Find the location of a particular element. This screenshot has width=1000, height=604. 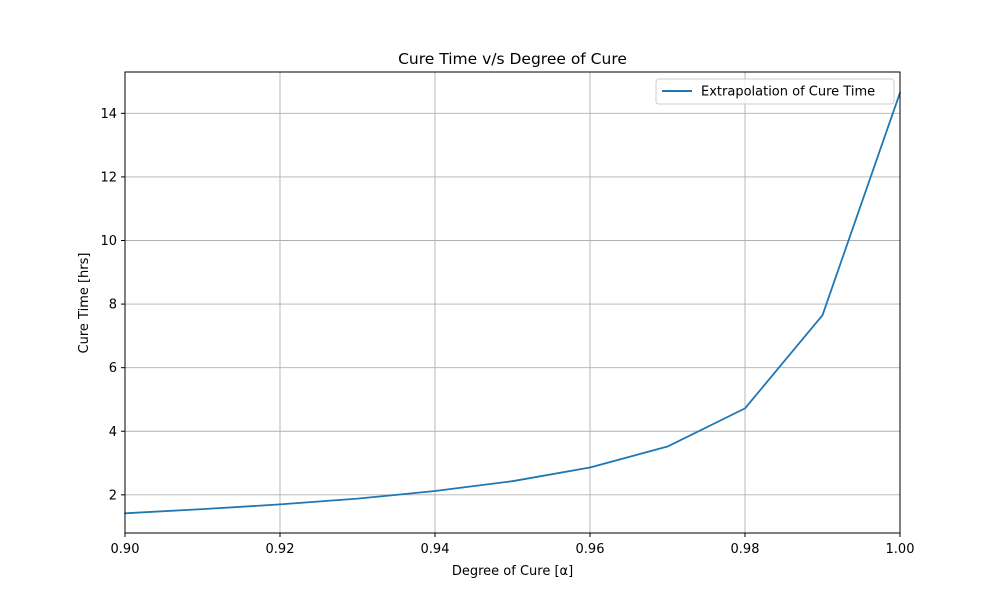

legend-label: Extrapolation of Cure Time is located at coordinates (788, 92).